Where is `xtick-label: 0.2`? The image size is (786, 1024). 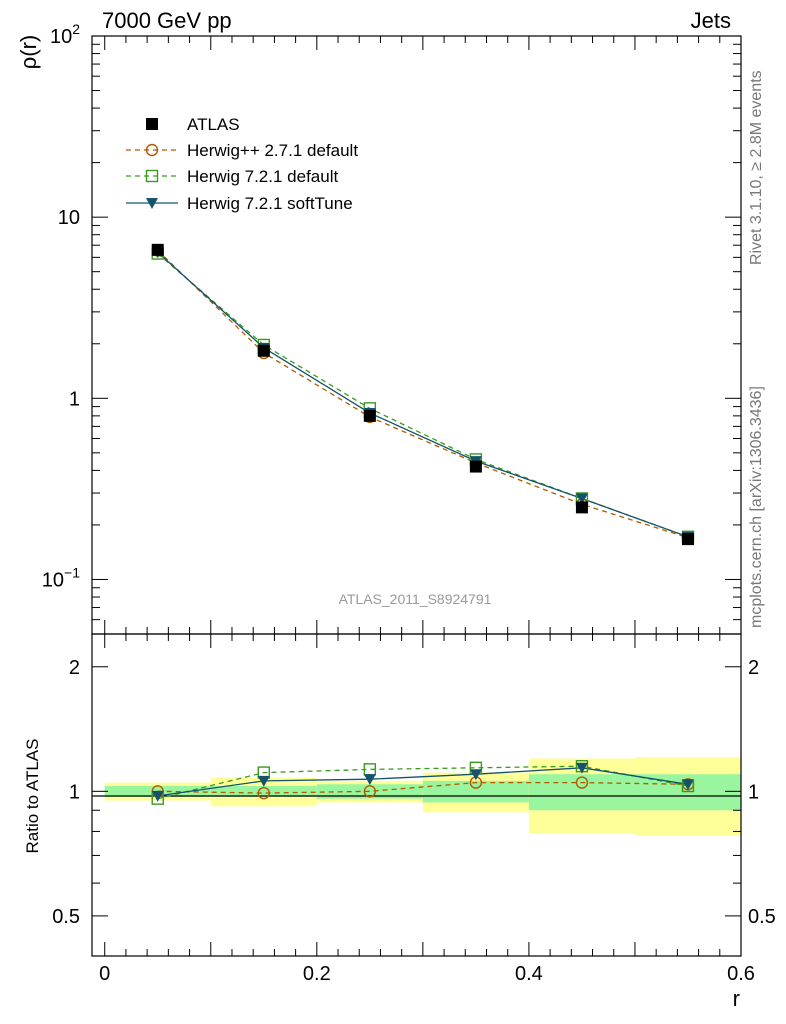
xtick-label: 0.2 is located at coordinates (317, 974).